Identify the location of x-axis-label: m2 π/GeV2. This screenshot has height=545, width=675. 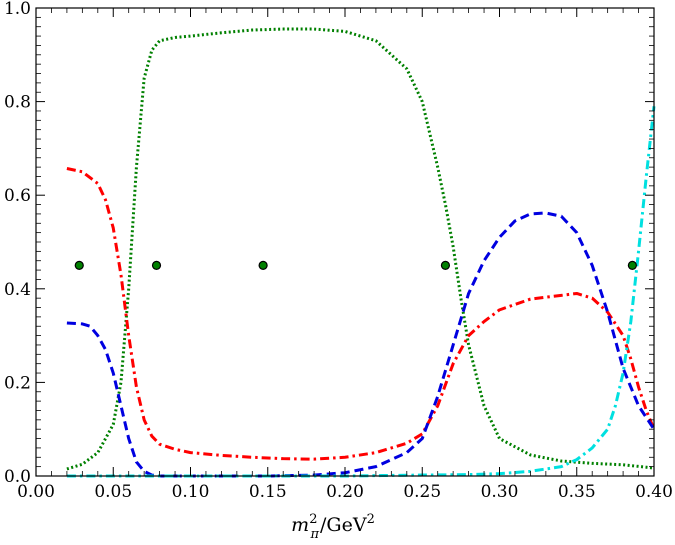
(333, 527).